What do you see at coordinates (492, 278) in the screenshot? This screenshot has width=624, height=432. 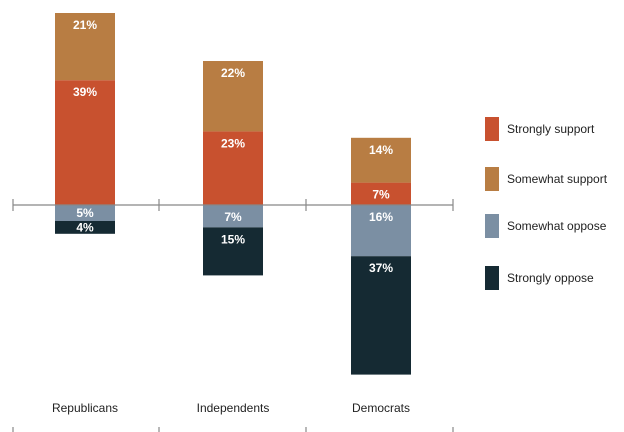 I see `legend-swatch-strongly-oppose` at bounding box center [492, 278].